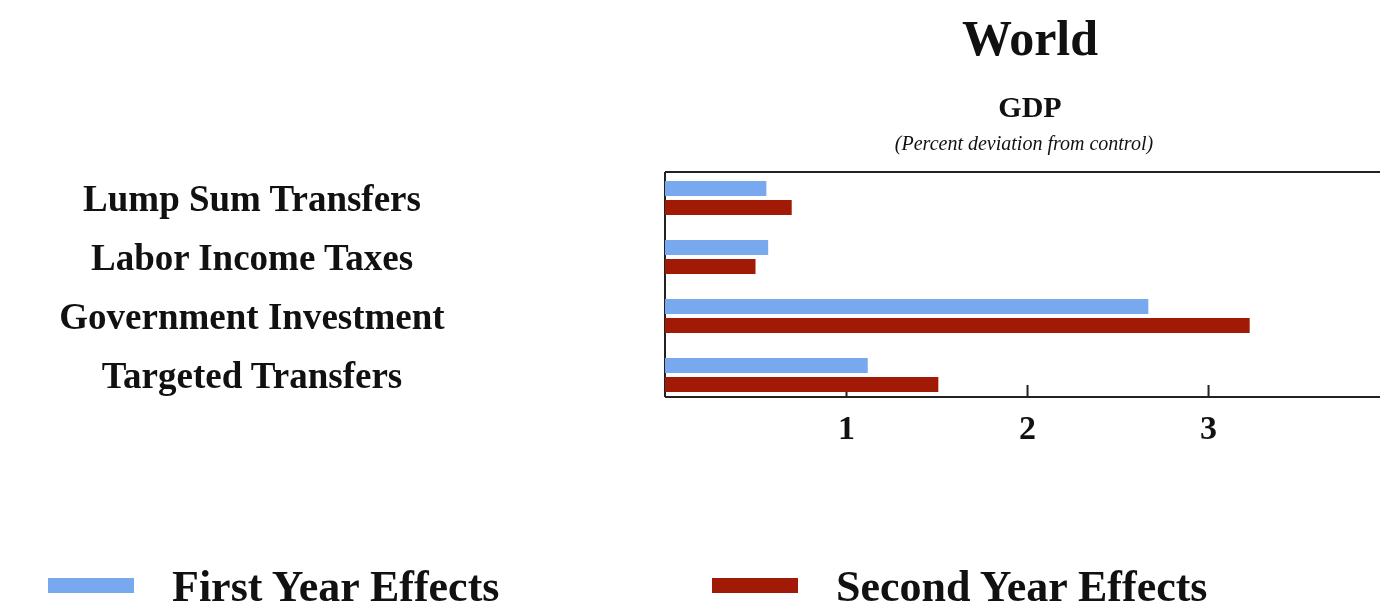 Image resolution: width=1385 pixels, height=610 pixels. What do you see at coordinates (1209, 428) in the screenshot?
I see `x-tick-label: 3` at bounding box center [1209, 428].